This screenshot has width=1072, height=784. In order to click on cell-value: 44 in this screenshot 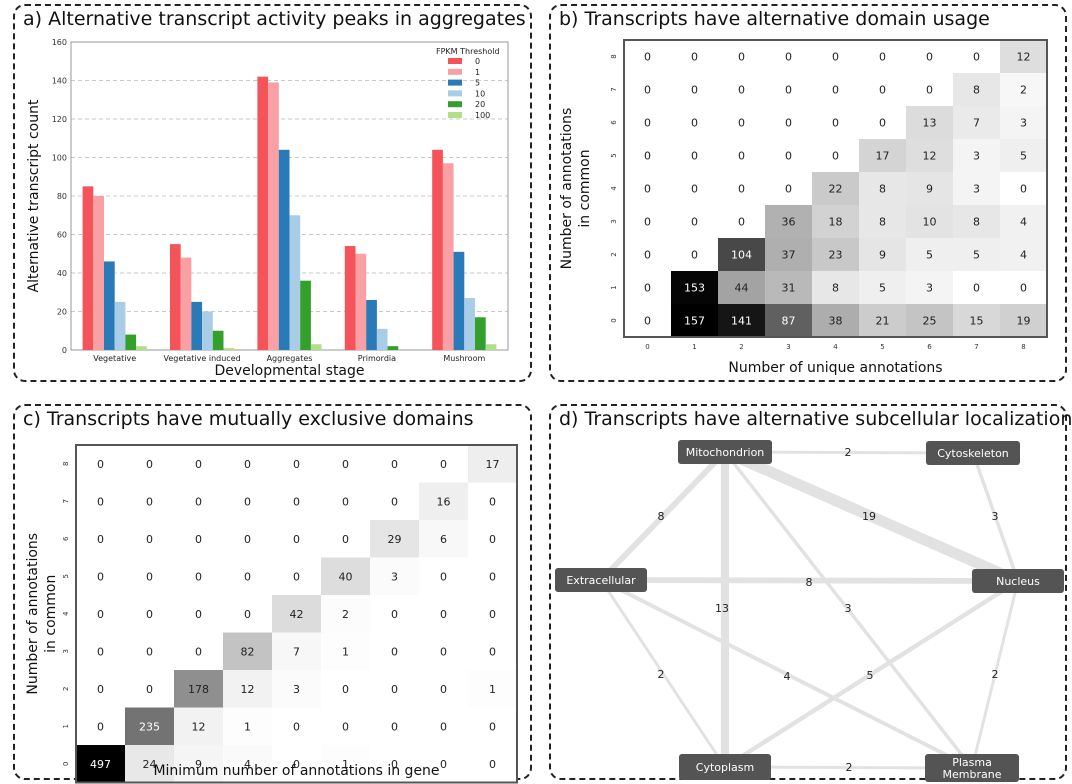, I will do `click(742, 288)`.